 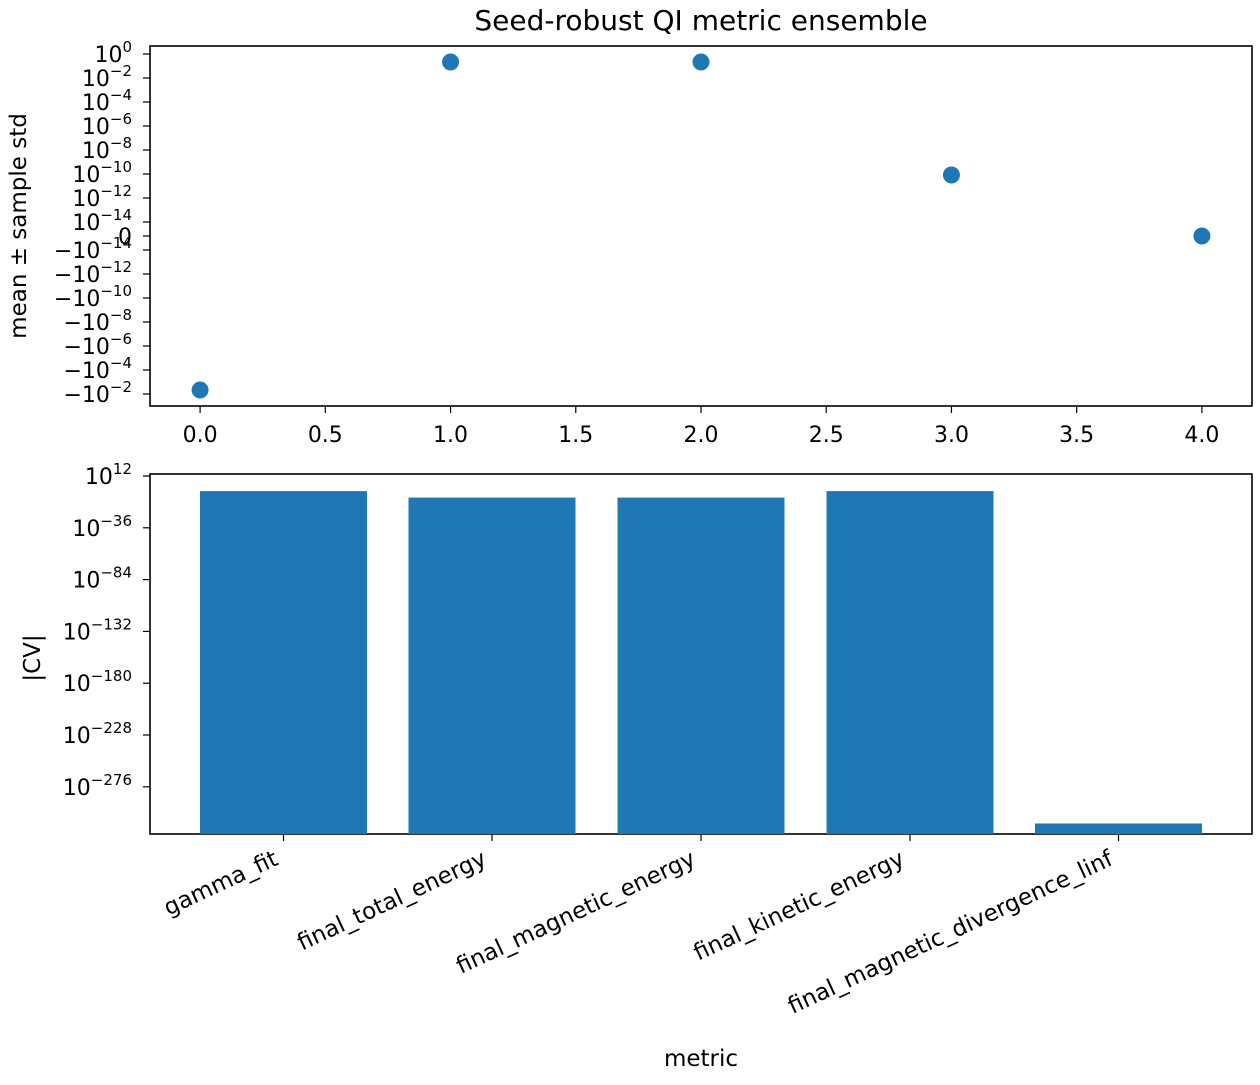 I want to click on scatter-x-tick-label: 3.0, so click(x=951, y=435).